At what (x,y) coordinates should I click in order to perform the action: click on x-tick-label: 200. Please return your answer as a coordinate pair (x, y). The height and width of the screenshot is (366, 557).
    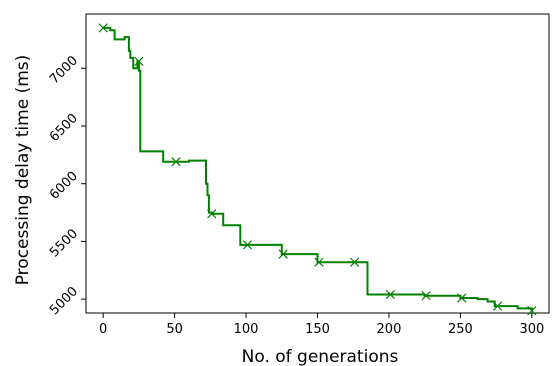
    Looking at the image, I should click on (389, 329).